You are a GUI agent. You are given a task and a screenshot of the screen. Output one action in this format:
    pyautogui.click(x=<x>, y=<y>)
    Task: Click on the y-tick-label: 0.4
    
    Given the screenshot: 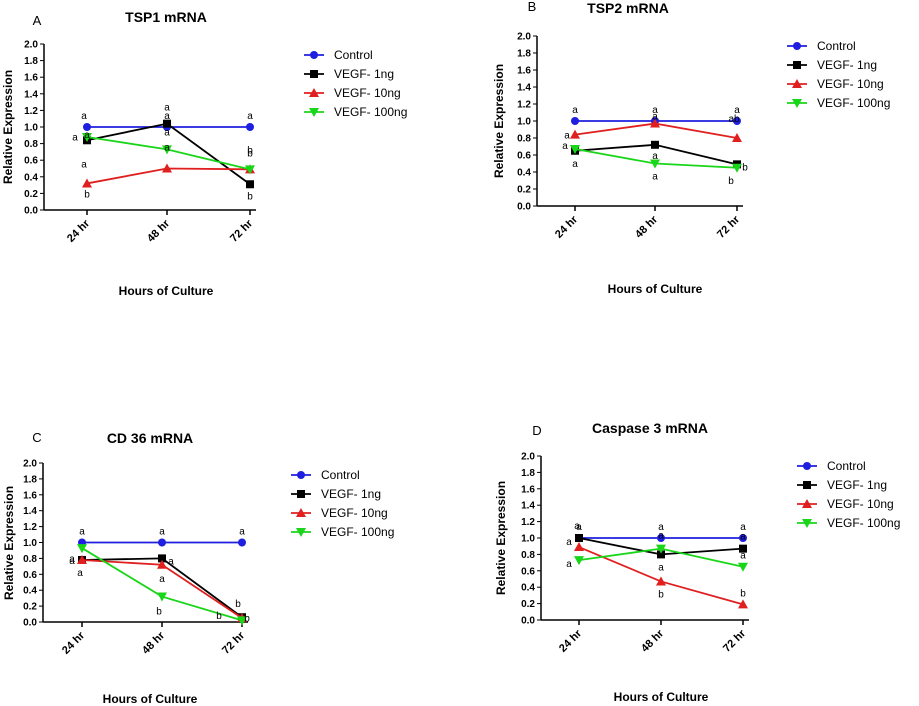 What is the action you would take?
    pyautogui.click(x=528, y=588)
    